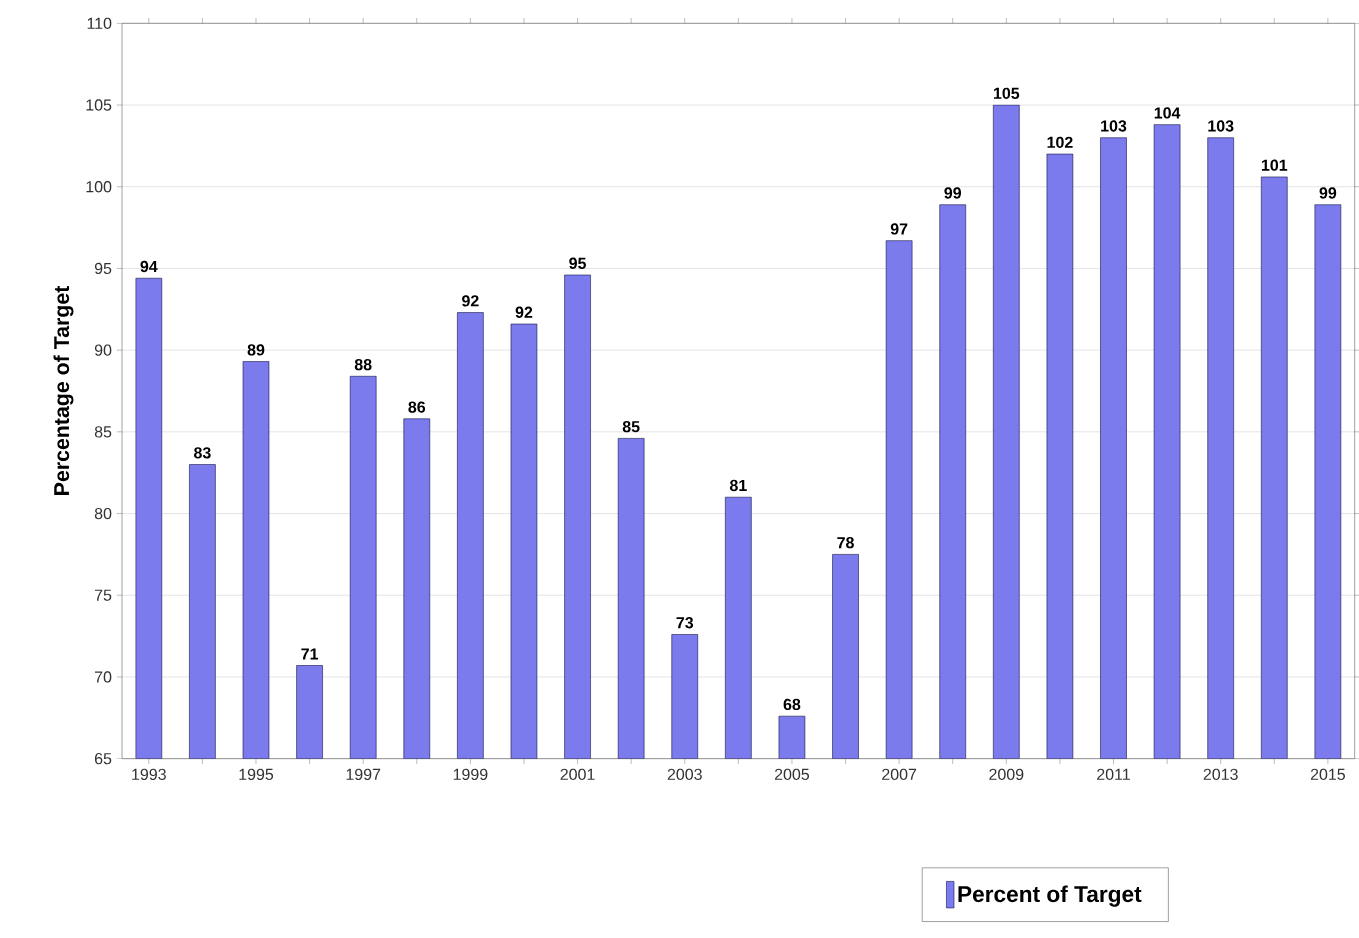 Image resolution: width=1359 pixels, height=938 pixels. Describe the element at coordinates (363, 364) in the screenshot. I see `data-label: 88` at that location.